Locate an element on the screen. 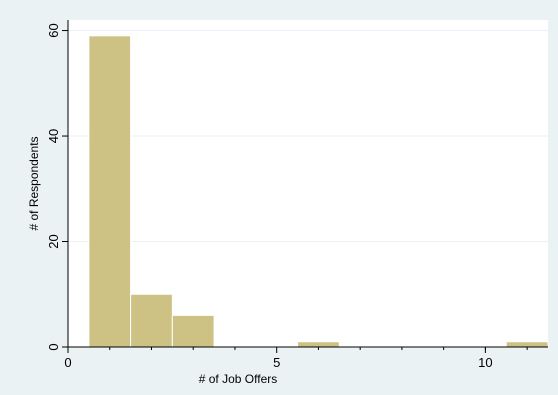 This screenshot has height=395, width=558. y-tick-label: 40 is located at coordinates (53, 136).